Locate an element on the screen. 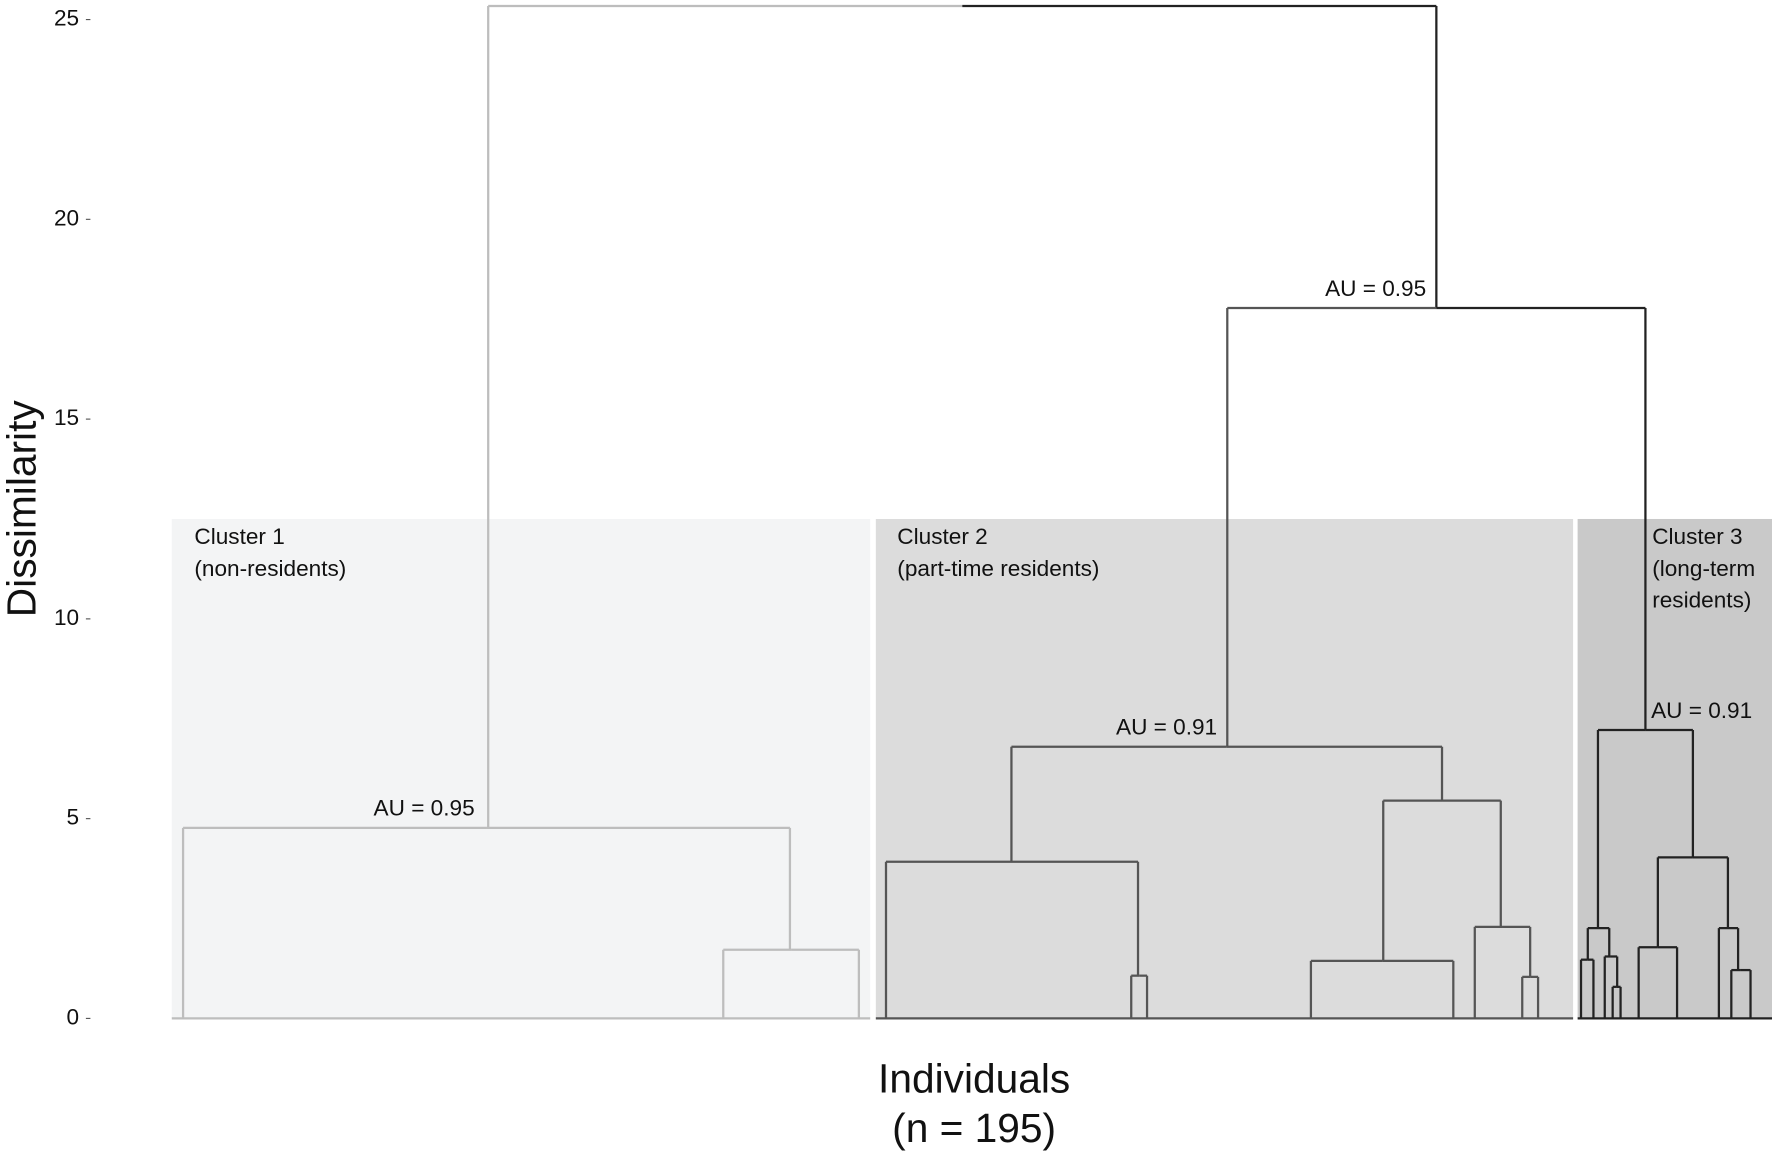  y-tick-label: 5 is located at coordinates (73, 817).